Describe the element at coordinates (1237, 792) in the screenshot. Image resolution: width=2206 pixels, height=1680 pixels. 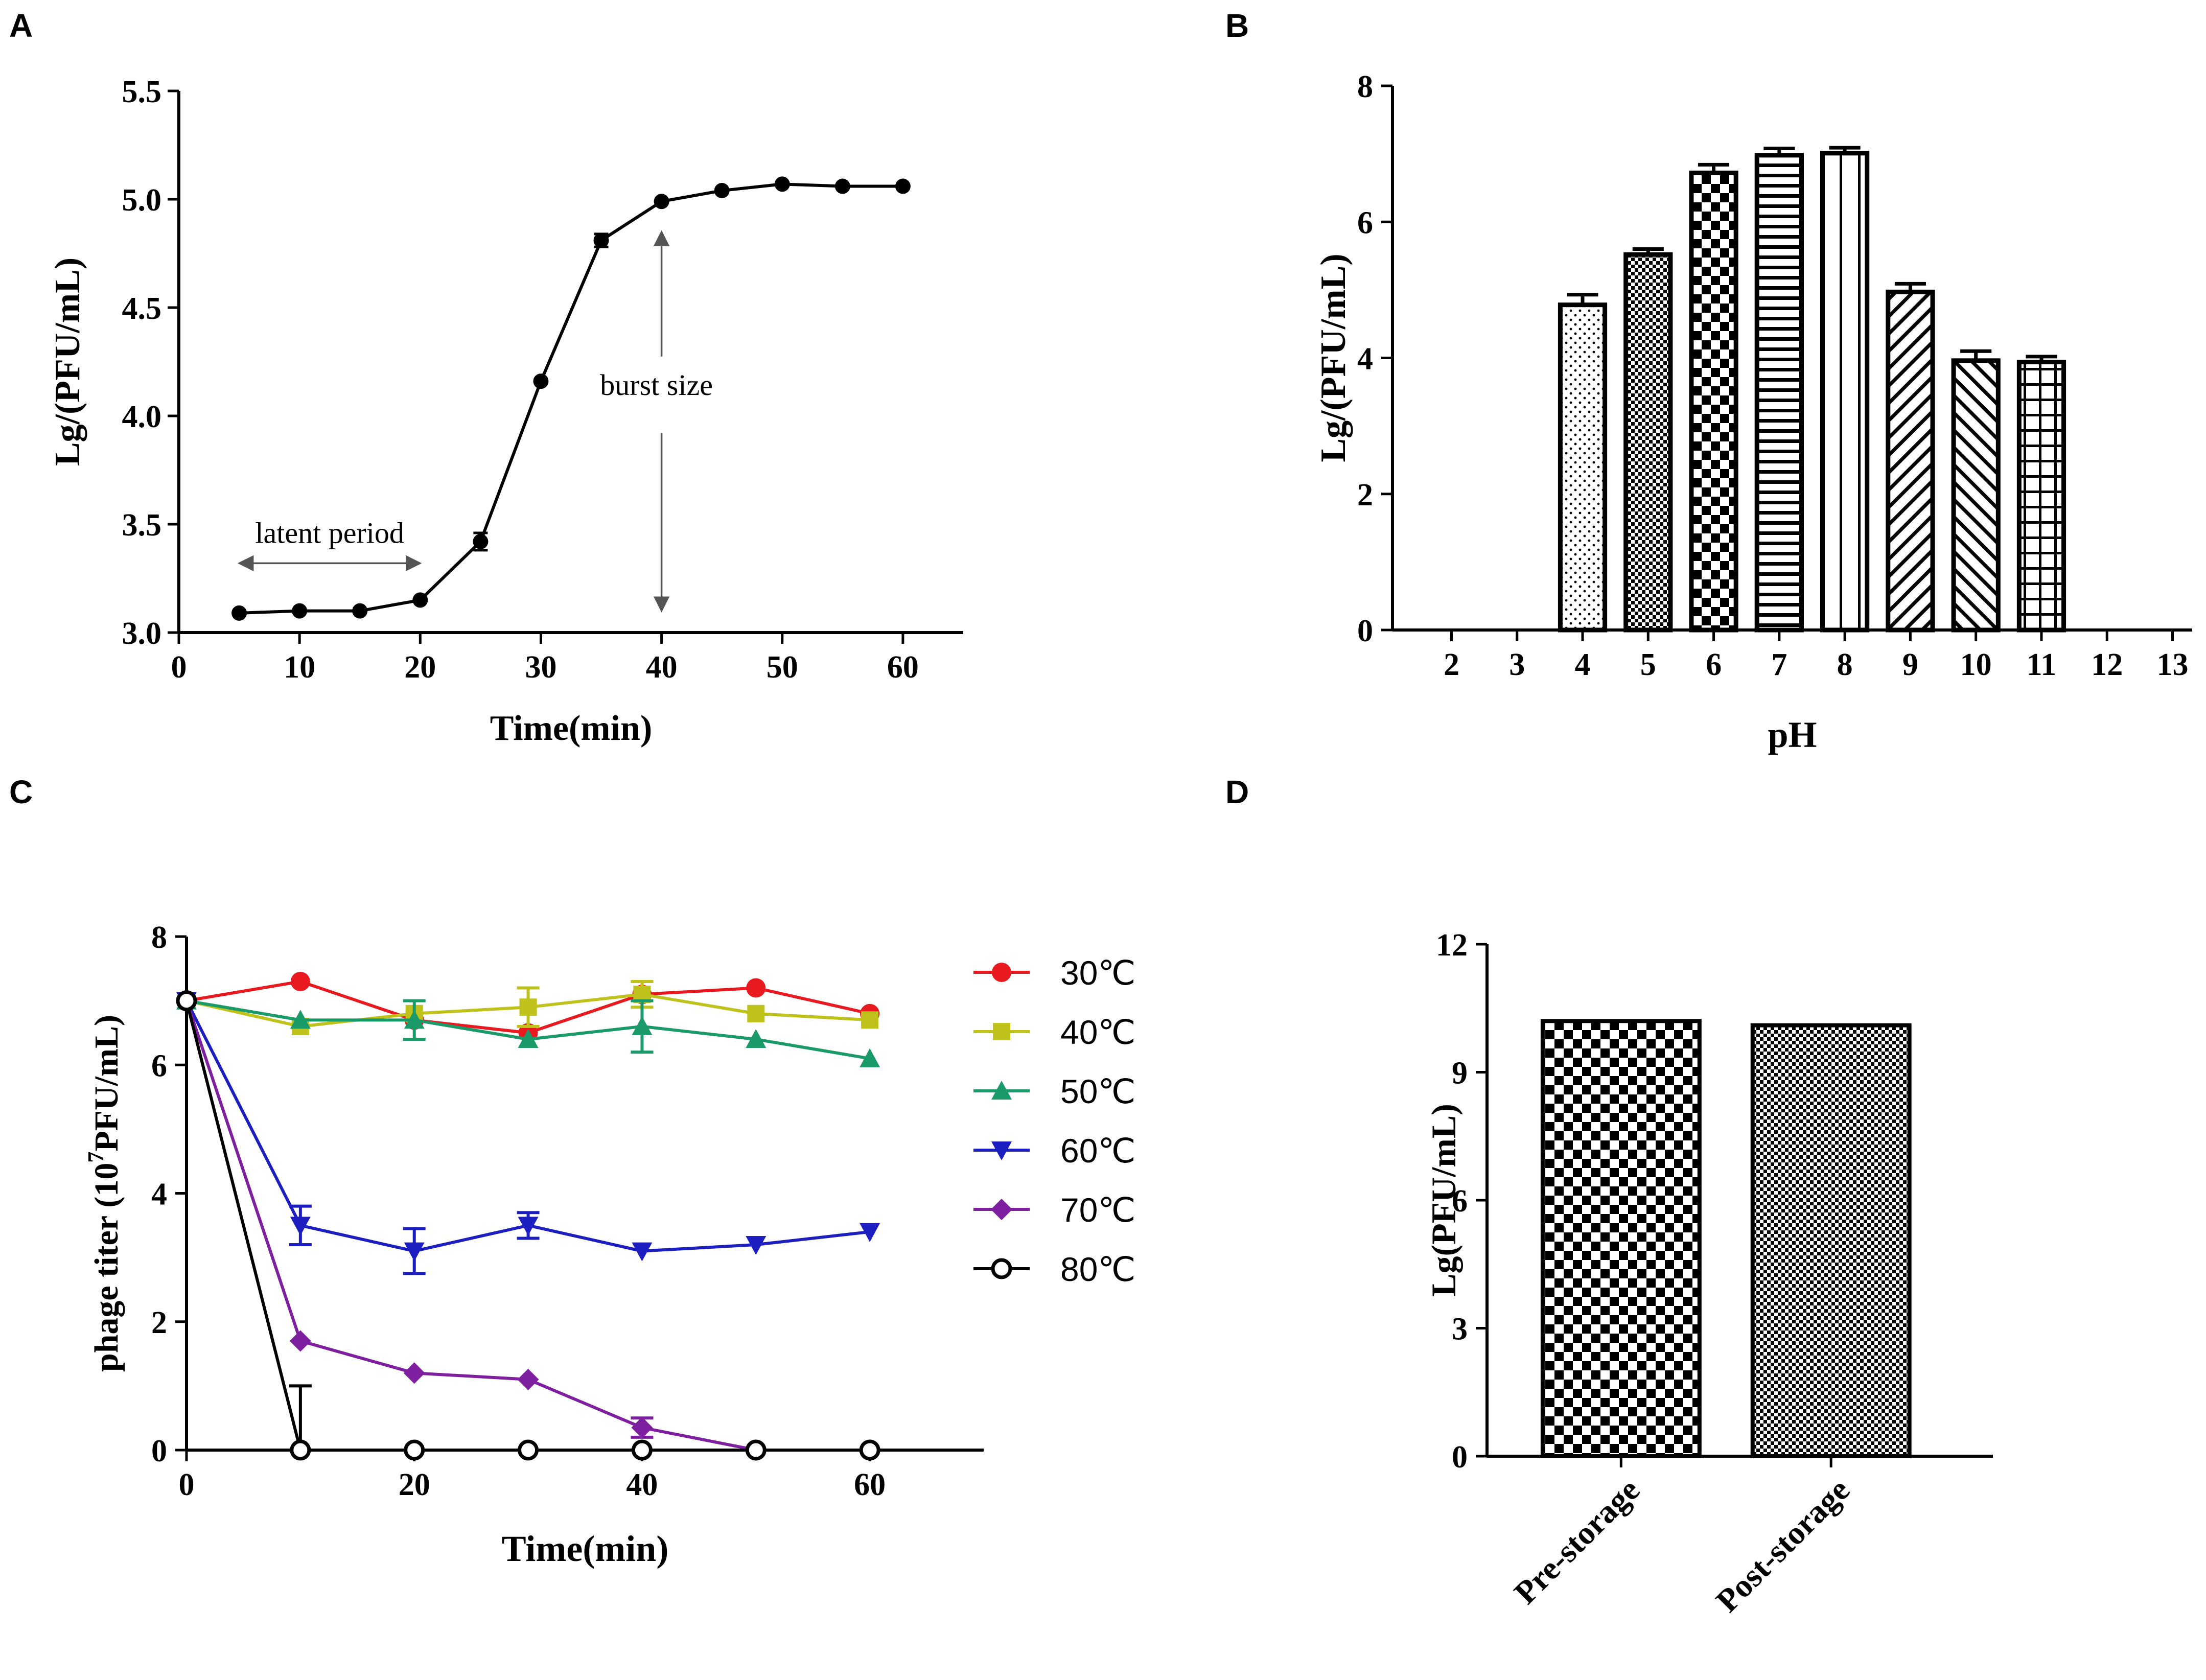
I see `panel-letter-d: D` at that location.